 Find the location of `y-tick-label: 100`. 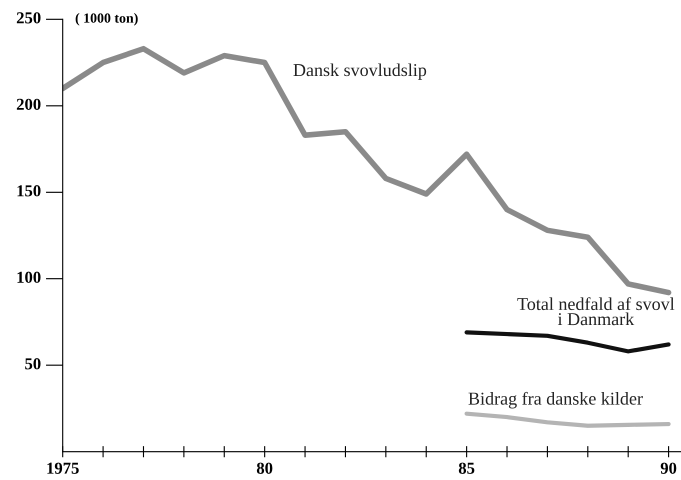

y-tick-label: 100 is located at coordinates (29, 277).